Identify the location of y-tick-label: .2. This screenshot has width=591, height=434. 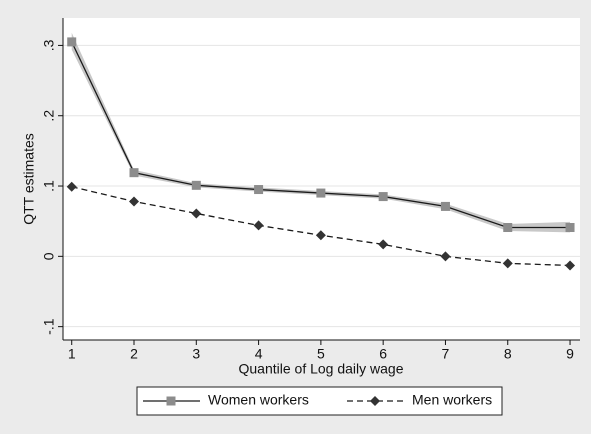
(49, 116).